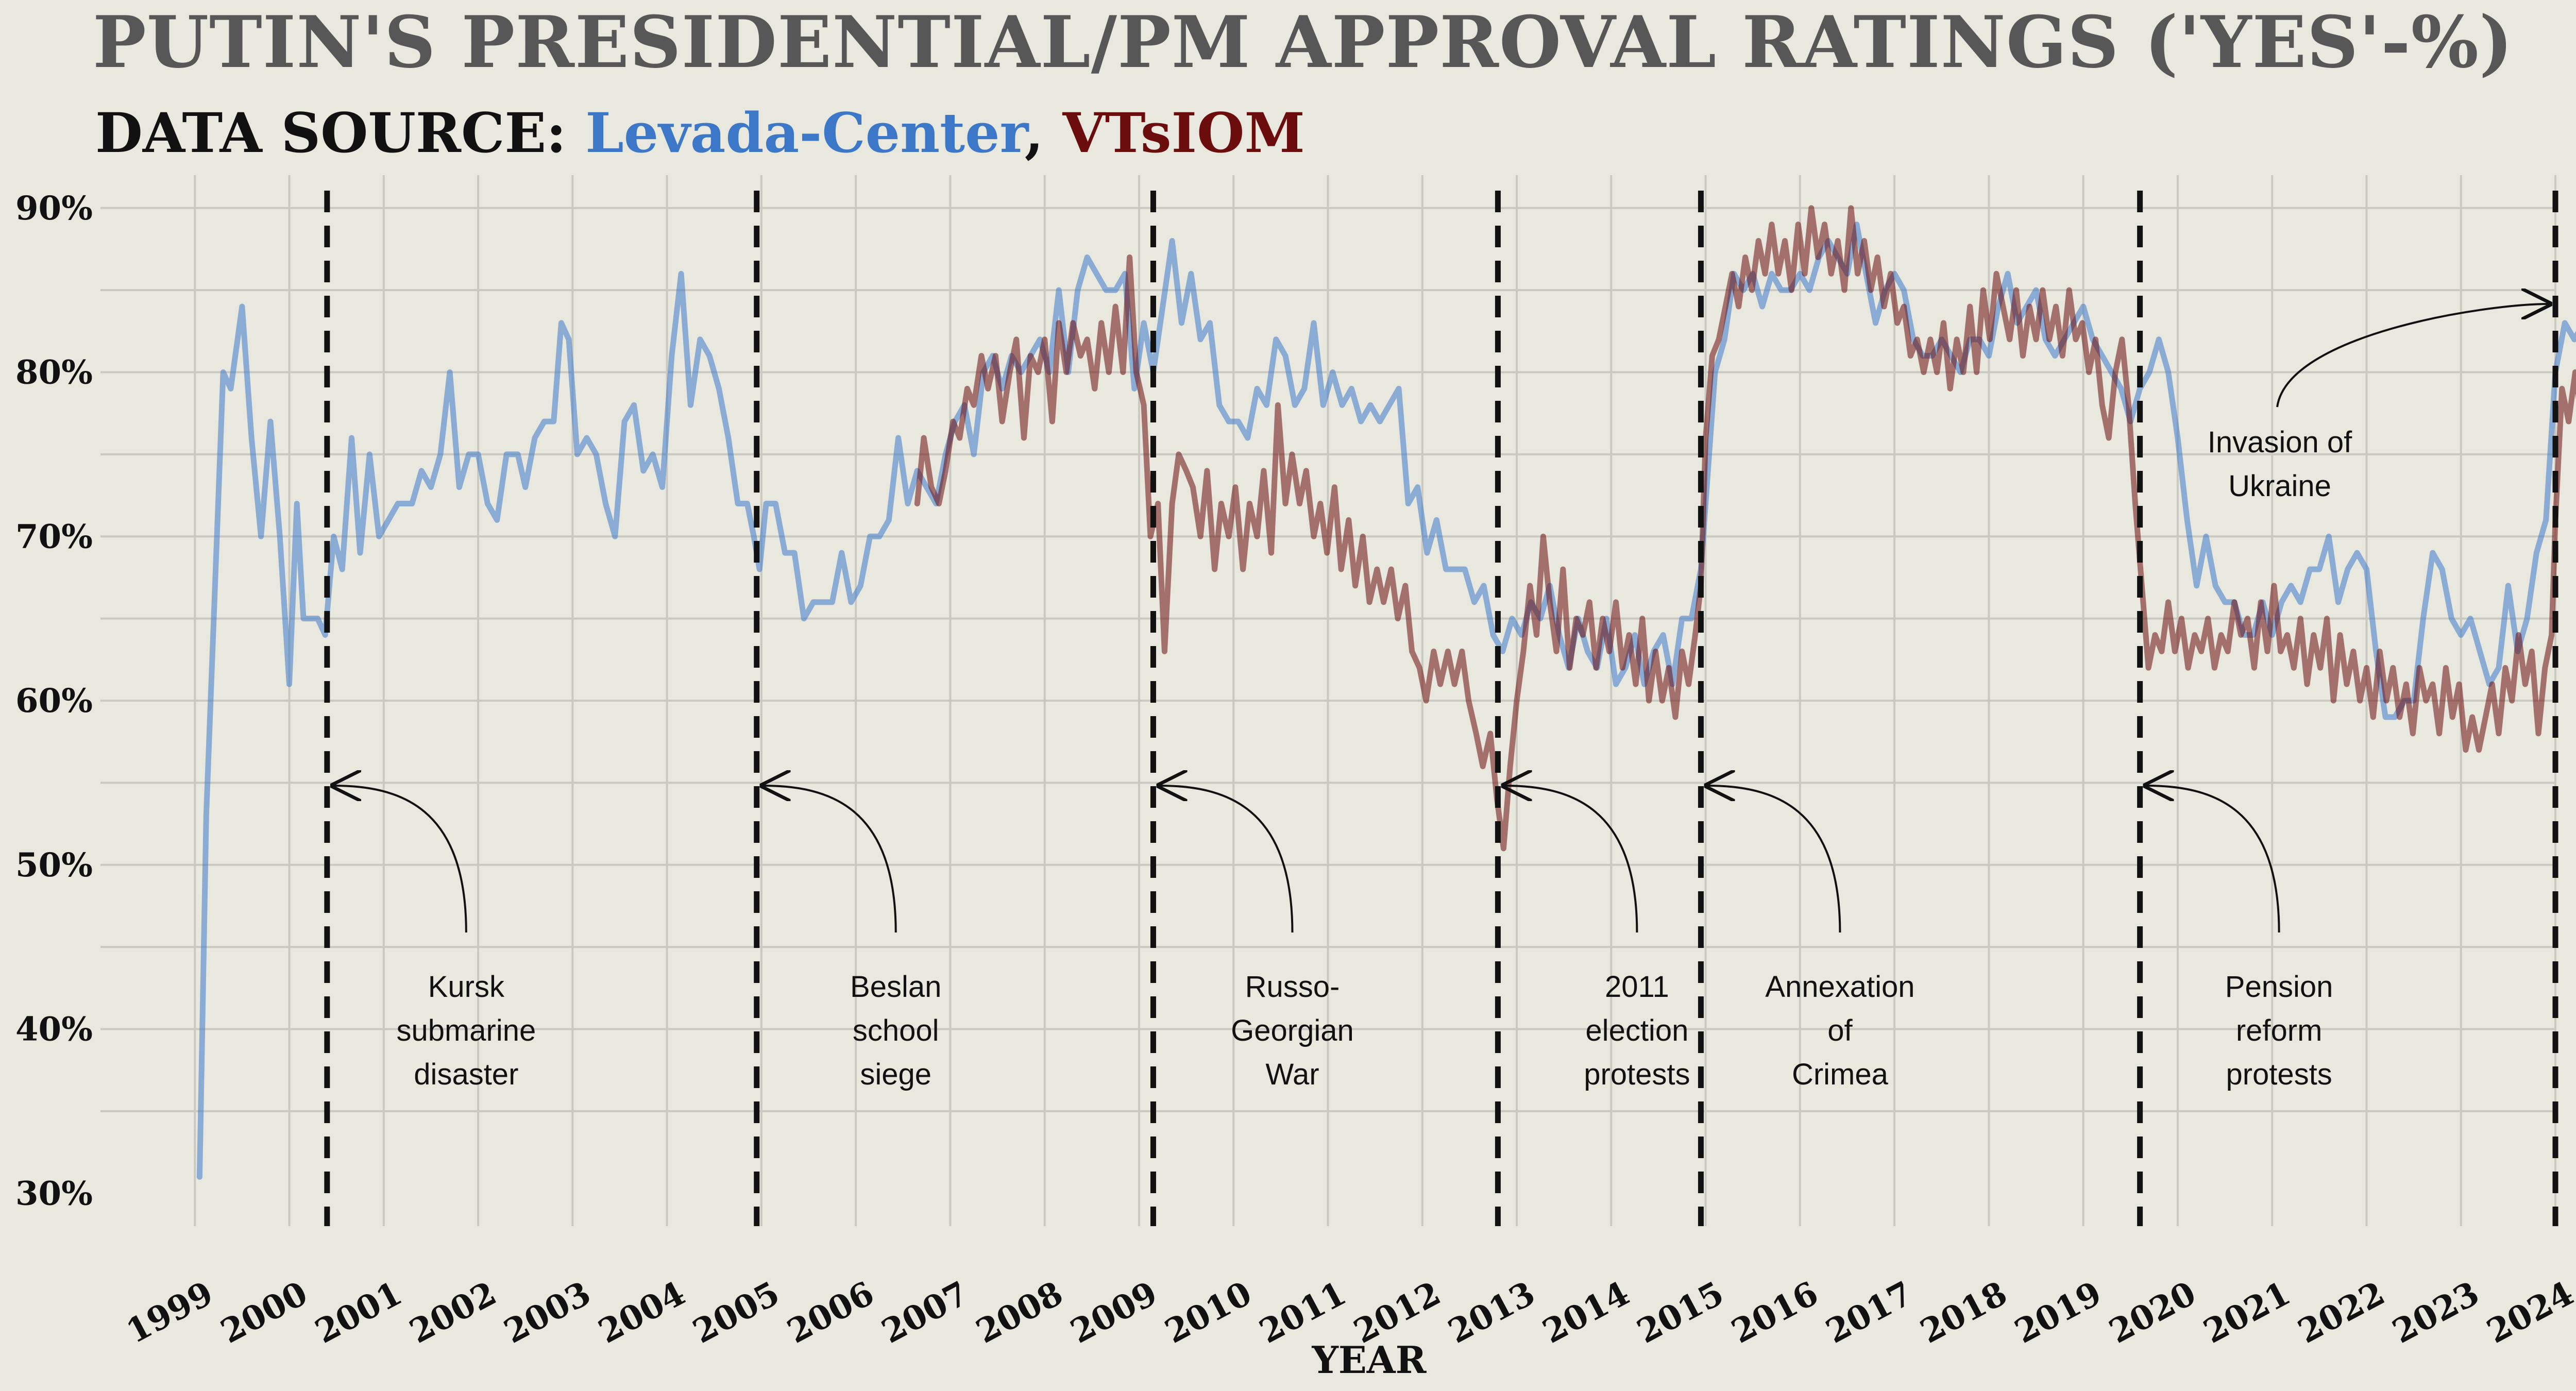 The image size is (2576, 1391). I want to click on x-tick-label-2018: 2018, so click(1963, 1312).